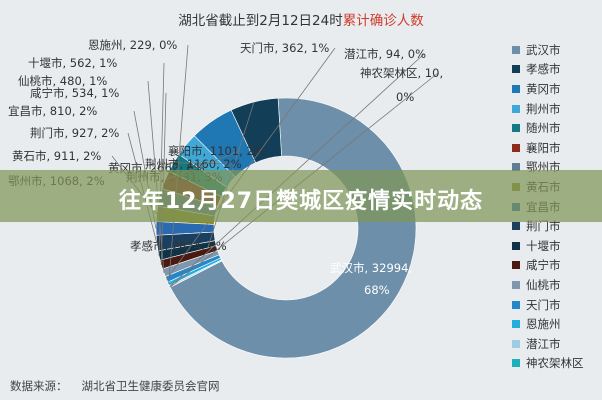 The image size is (602, 400). I want to click on legend-label: 十堰市, so click(543, 245).